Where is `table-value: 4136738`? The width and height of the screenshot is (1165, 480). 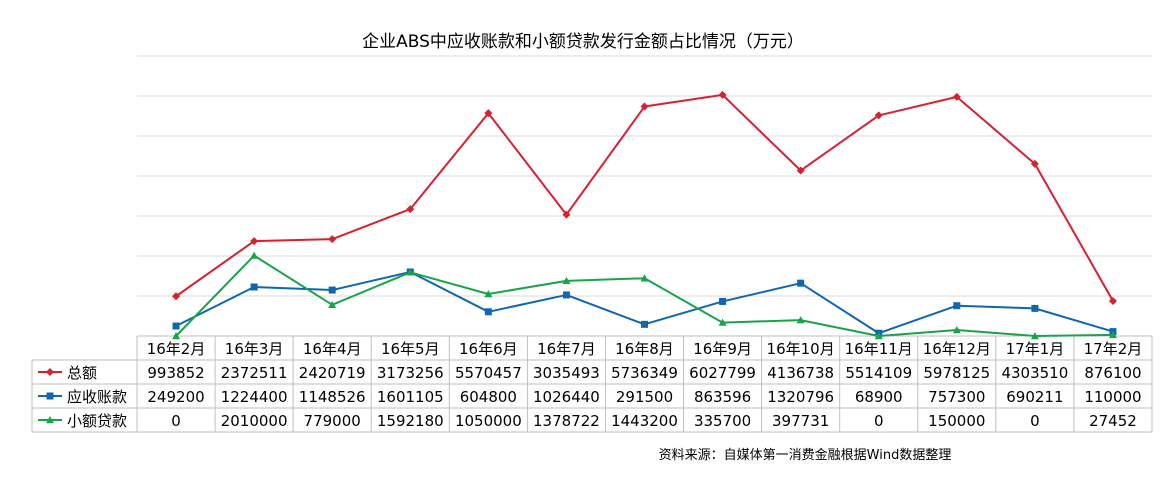
table-value: 4136738 is located at coordinates (800, 373).